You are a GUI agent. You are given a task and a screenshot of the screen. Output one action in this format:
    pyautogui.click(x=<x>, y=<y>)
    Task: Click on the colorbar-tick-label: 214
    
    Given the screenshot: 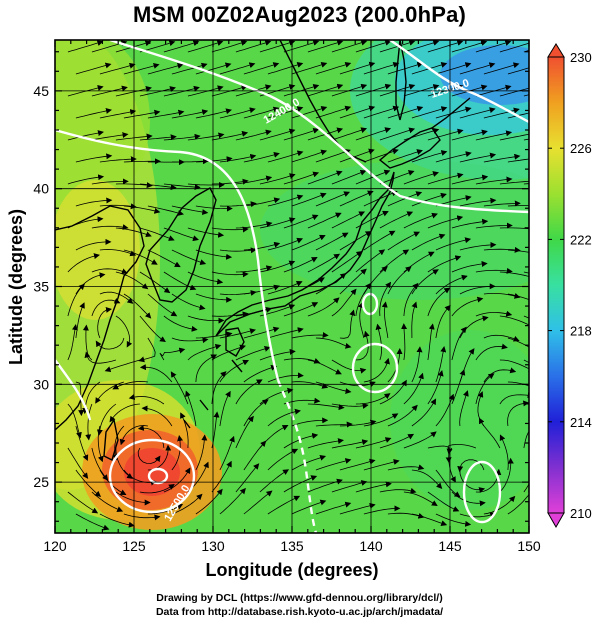 What is the action you would take?
    pyautogui.click(x=581, y=422)
    